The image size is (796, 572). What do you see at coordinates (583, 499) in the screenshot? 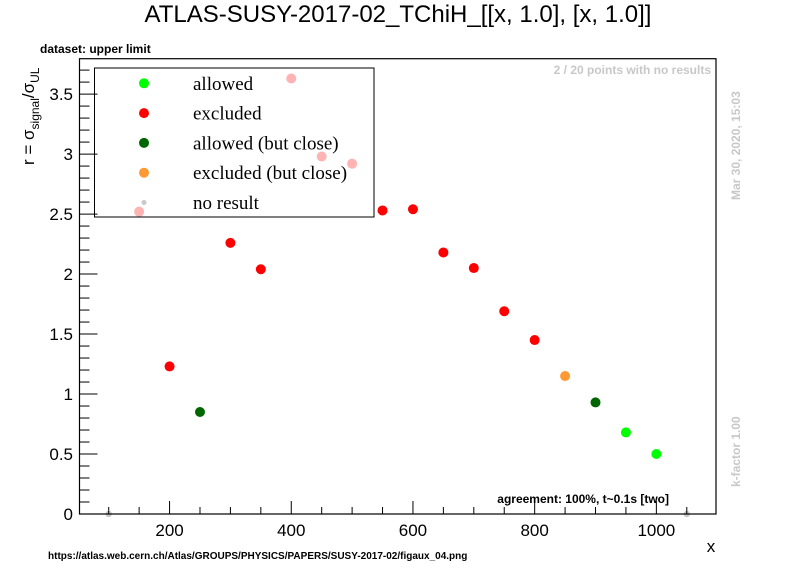
I see `agreement-annotation: agreement: 100%, t~0.1s [two]` at bounding box center [583, 499].